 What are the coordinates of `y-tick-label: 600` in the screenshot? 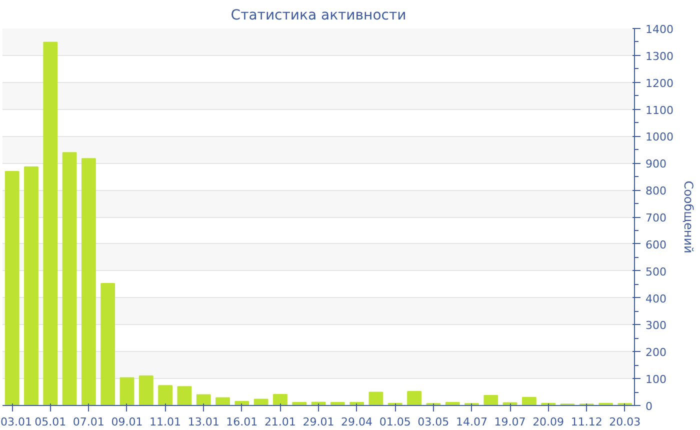 It's located at (656, 245).